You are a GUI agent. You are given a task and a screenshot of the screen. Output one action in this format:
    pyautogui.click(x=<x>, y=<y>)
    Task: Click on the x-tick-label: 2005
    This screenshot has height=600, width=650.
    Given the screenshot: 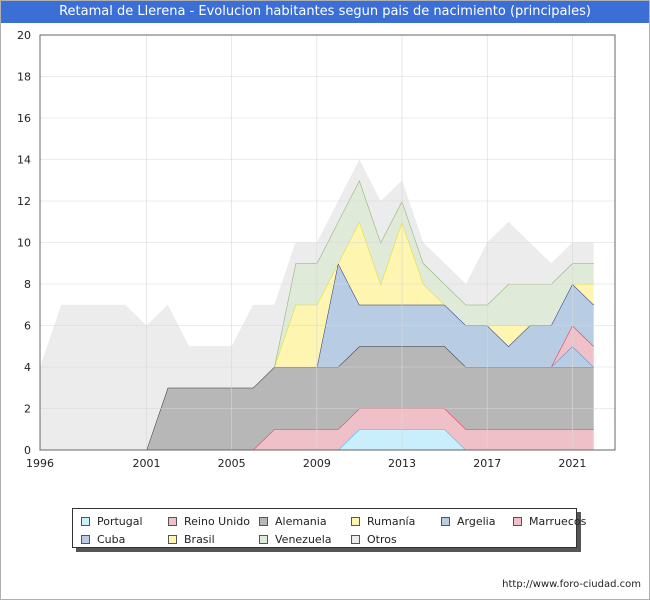 What is the action you would take?
    pyautogui.click(x=232, y=463)
    